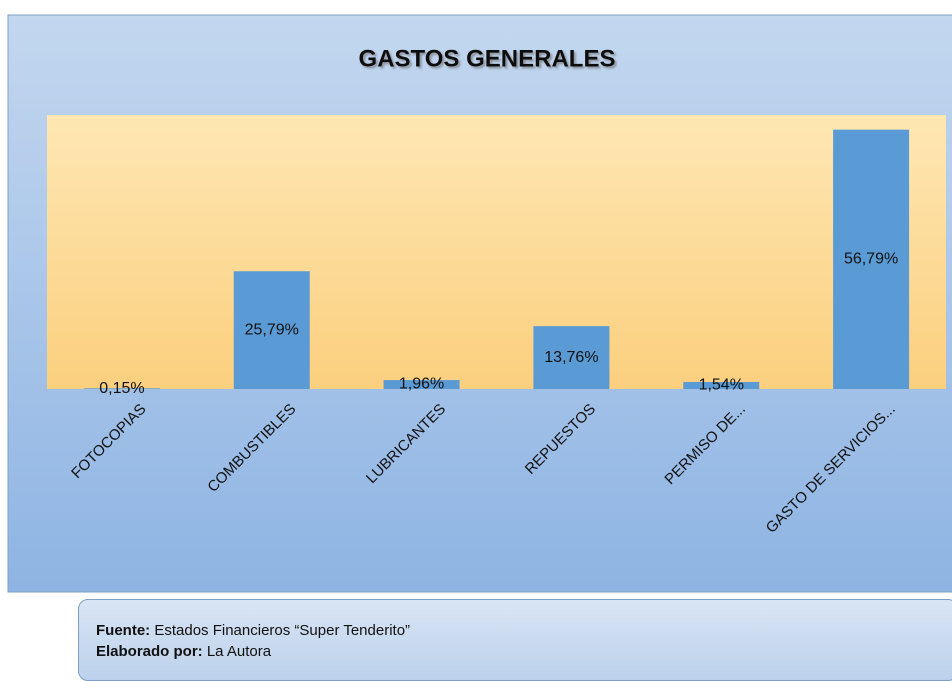 The height and width of the screenshot is (681, 952). I want to click on data-label: 56,79%, so click(871, 259).